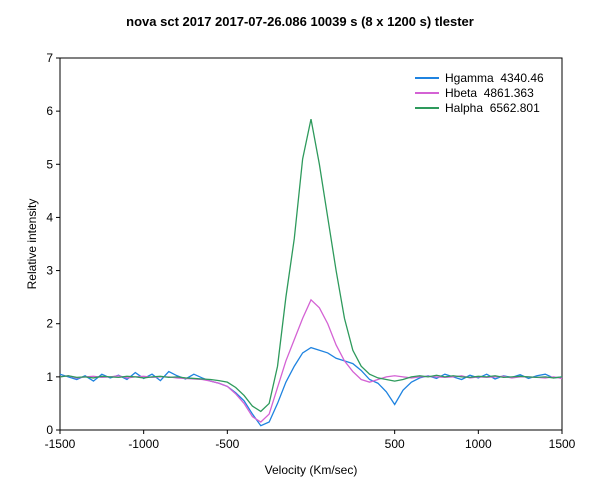 This screenshot has height=500, width=600. I want to click on legend-label: Hbeta 4861.363, so click(489, 93).